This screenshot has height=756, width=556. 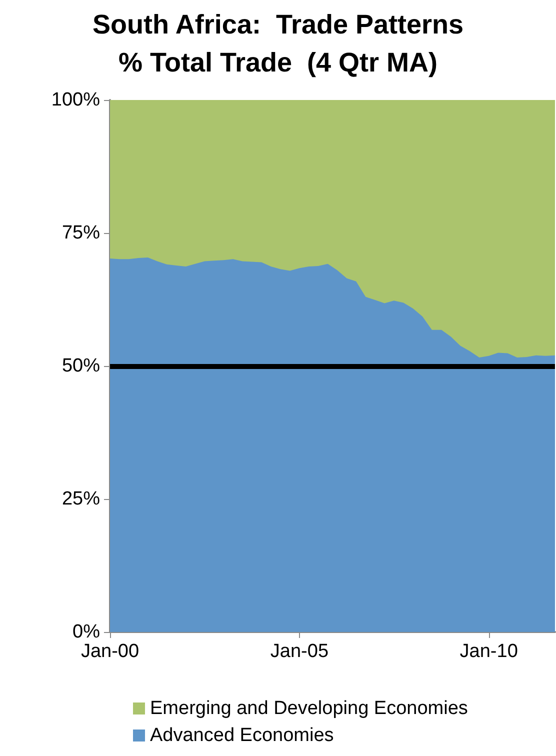 What do you see at coordinates (242, 735) in the screenshot?
I see `legend-label: Advanced Economies` at bounding box center [242, 735].